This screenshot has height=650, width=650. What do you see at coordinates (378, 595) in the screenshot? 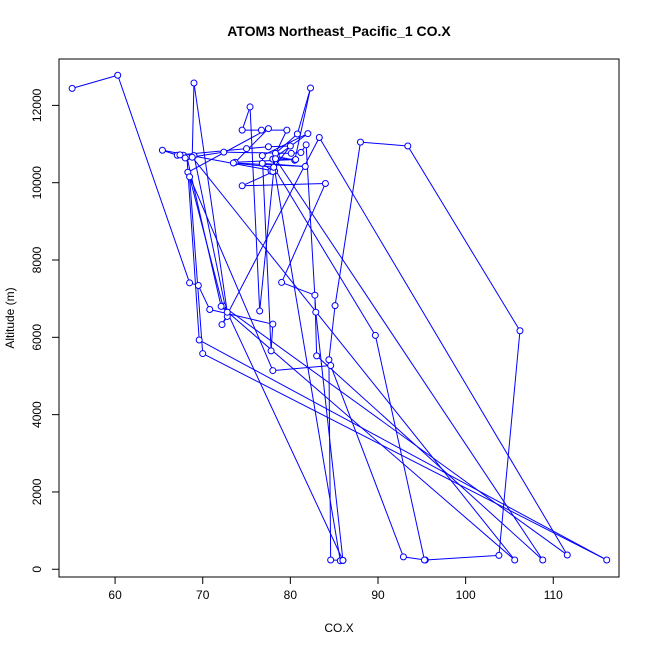
I see `x-tick-label: 90` at bounding box center [378, 595].